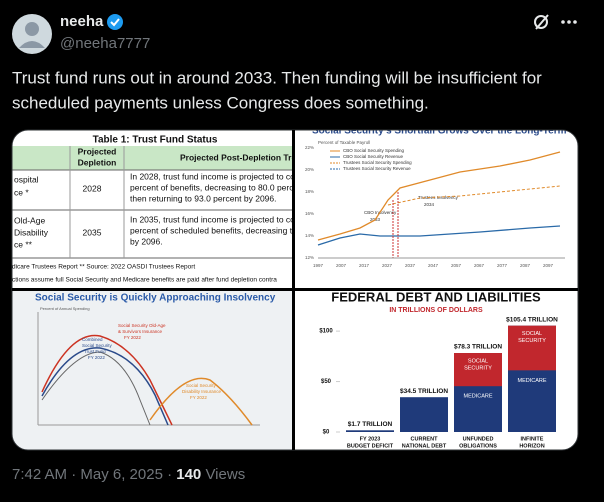 The height and width of the screenshot is (502, 604). Describe the element at coordinates (202, 391) in the screenshot. I see `annotation: Disability Insurance` at that location.